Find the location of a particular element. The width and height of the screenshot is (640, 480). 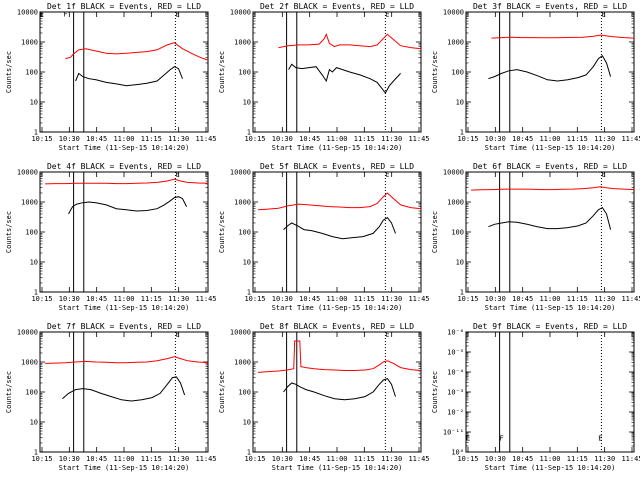

y-tick-label: 10⁰ is located at coordinates (457, 453).